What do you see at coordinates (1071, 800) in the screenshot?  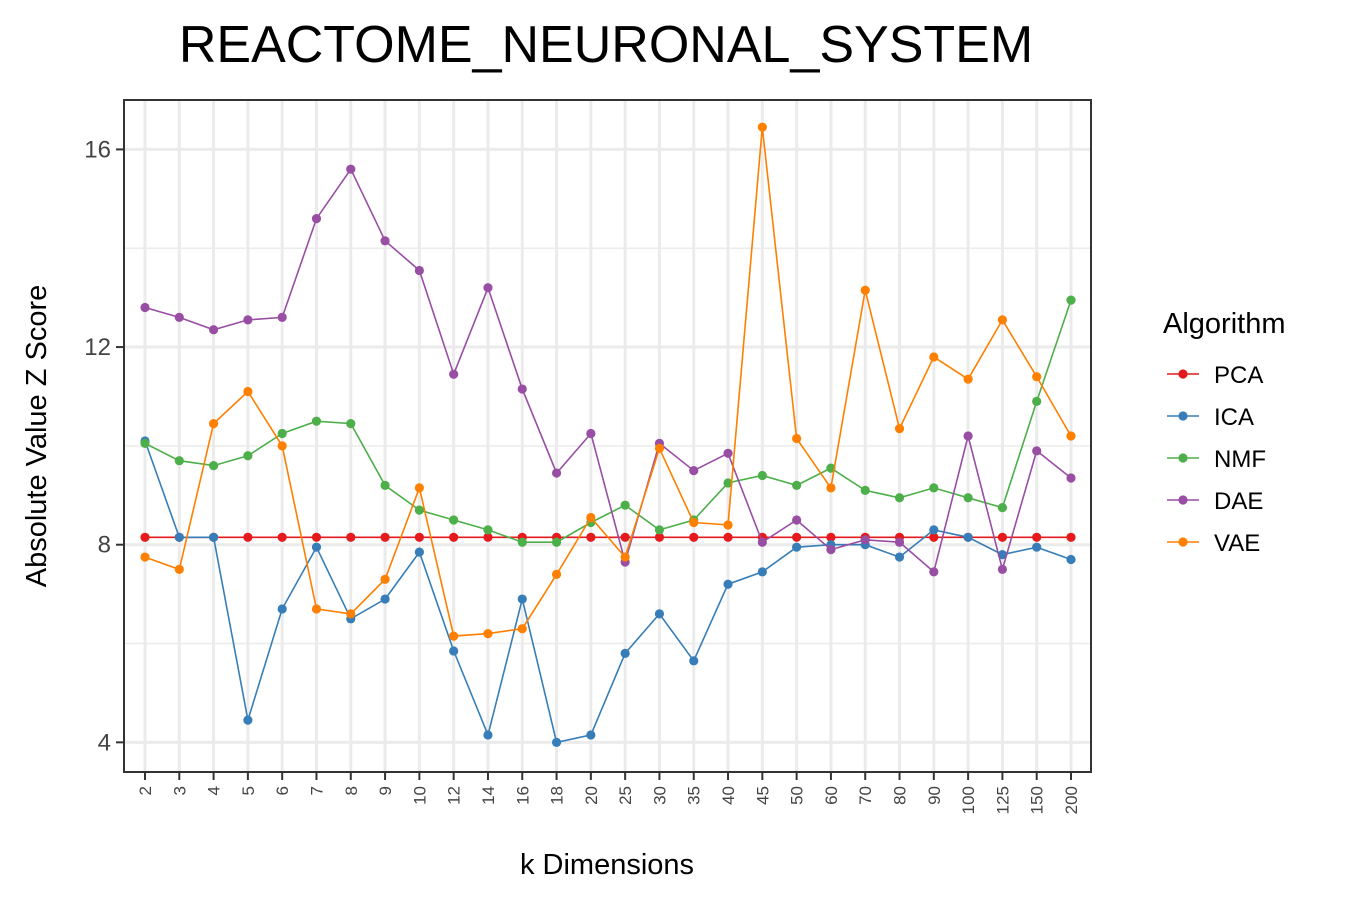 I see `x-tick-label: 200` at bounding box center [1071, 800].